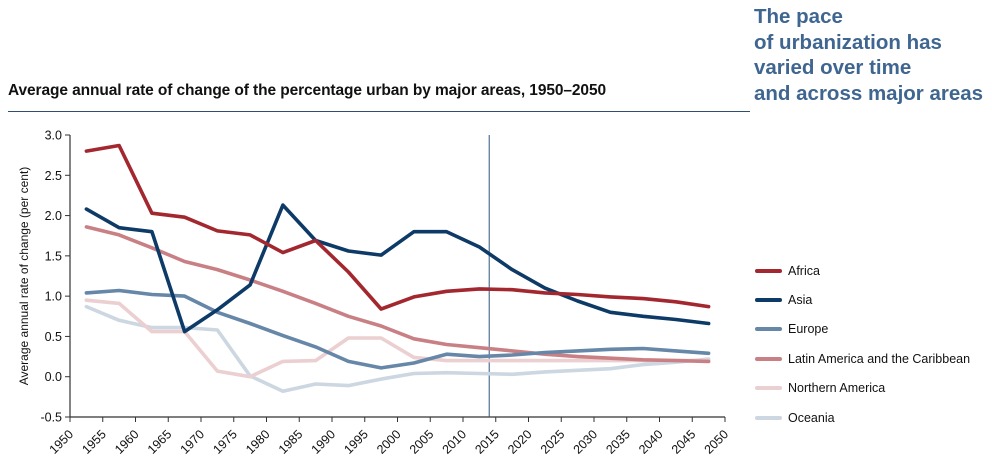 This screenshot has height=468, width=992. I want to click on y-tick-label: 2.0, so click(53, 216).